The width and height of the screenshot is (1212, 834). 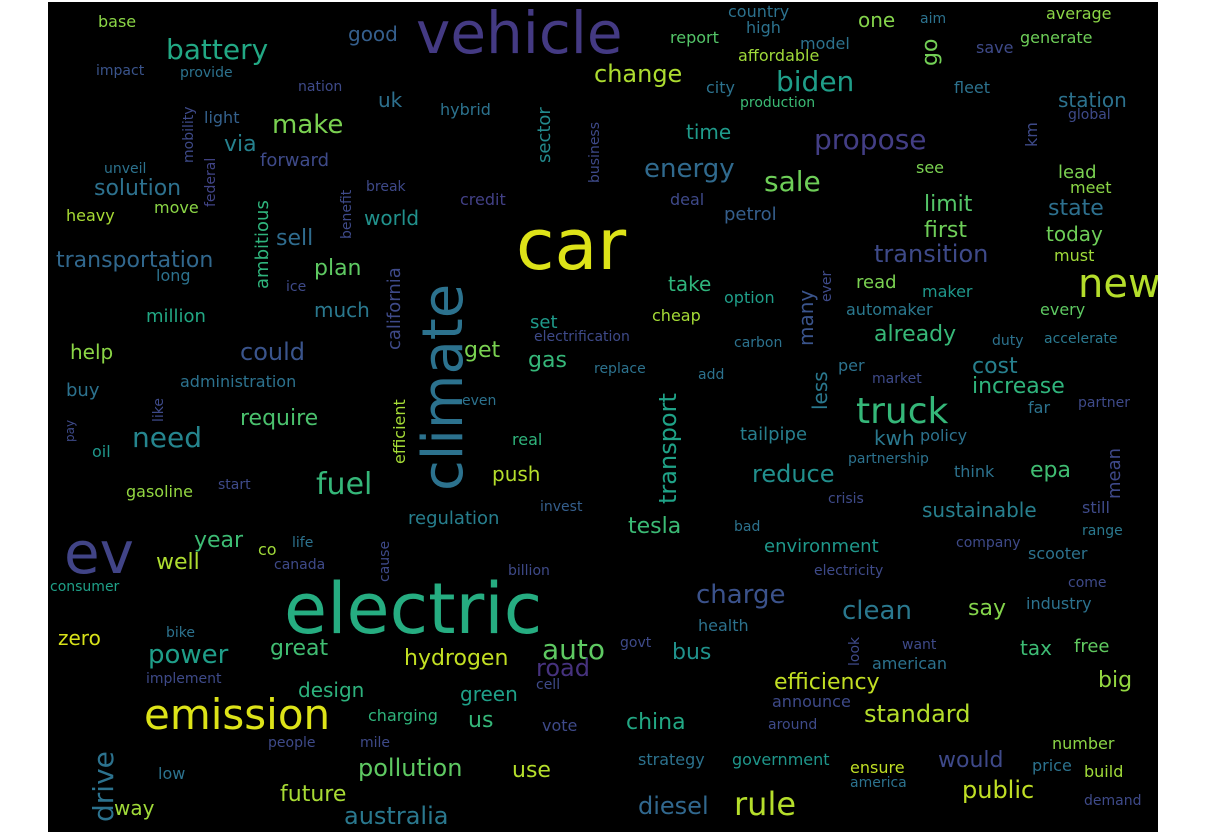 I want to click on word-real: real, so click(x=527, y=439).